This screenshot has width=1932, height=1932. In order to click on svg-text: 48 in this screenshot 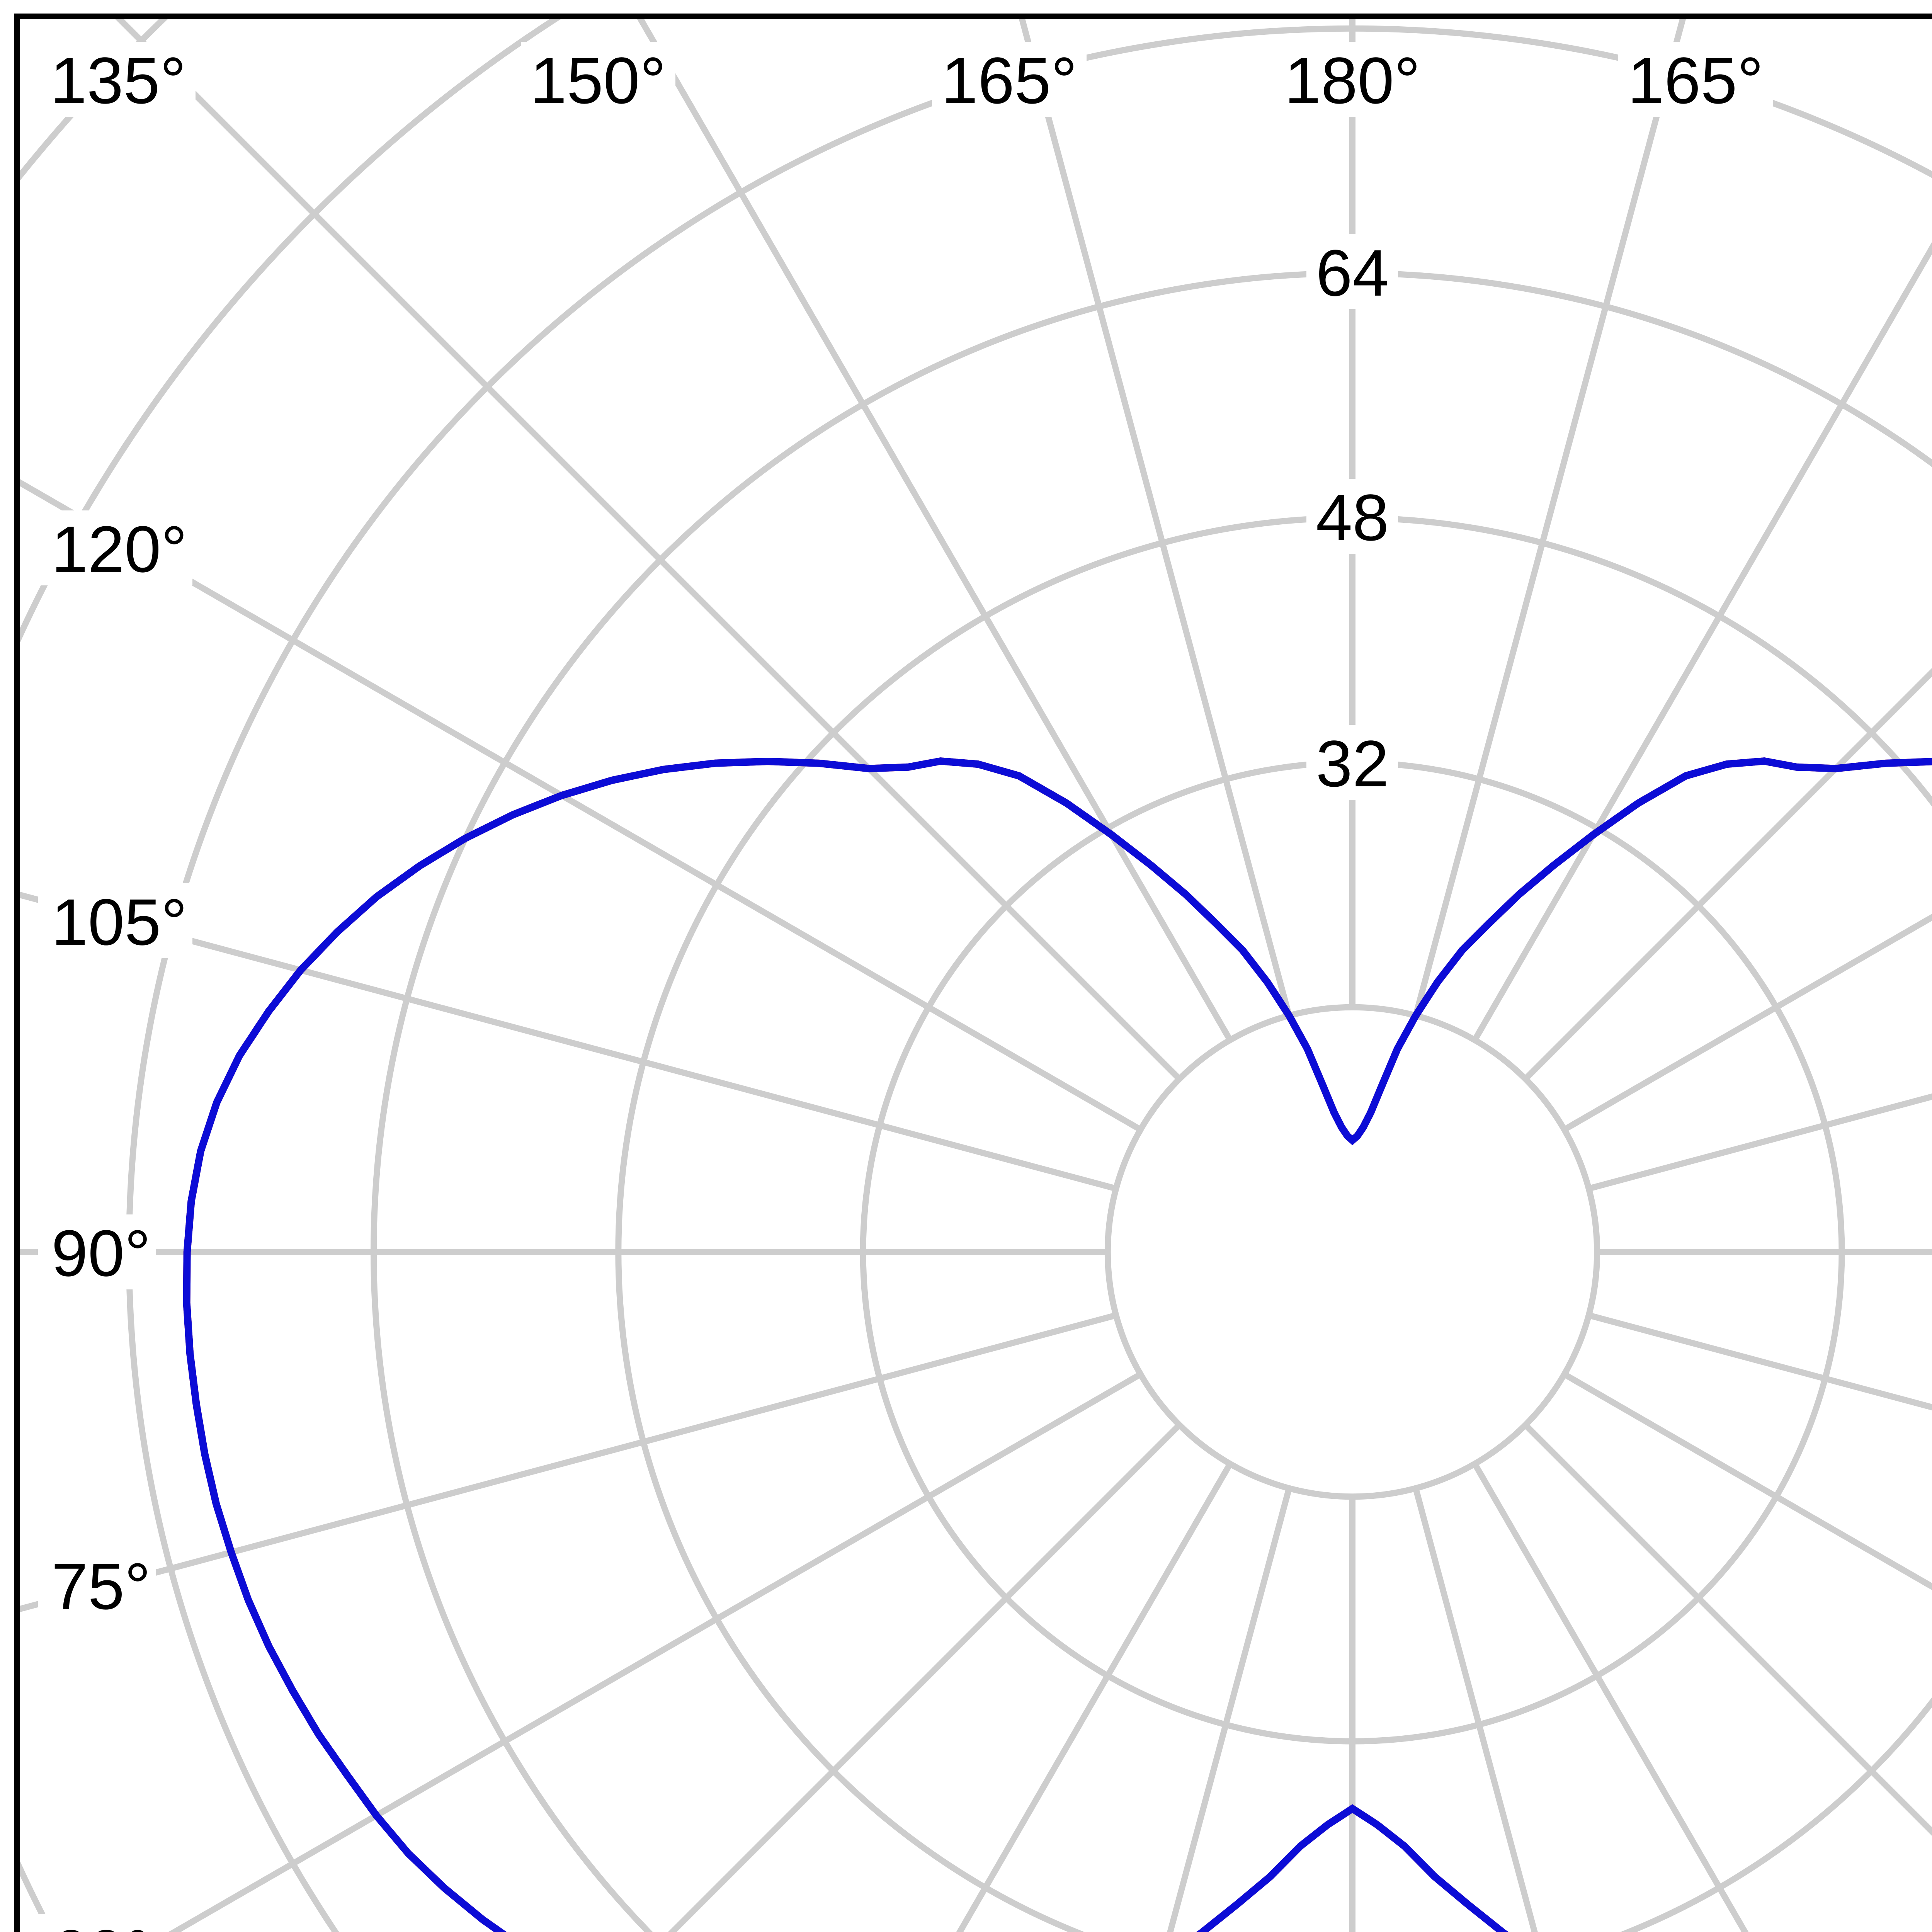, I will do `click(1353, 517)`.